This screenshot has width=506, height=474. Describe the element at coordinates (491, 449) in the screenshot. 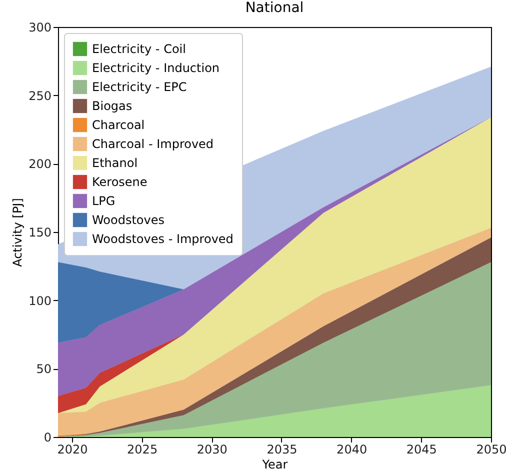

I see `x-tick-label: 2050` at that location.